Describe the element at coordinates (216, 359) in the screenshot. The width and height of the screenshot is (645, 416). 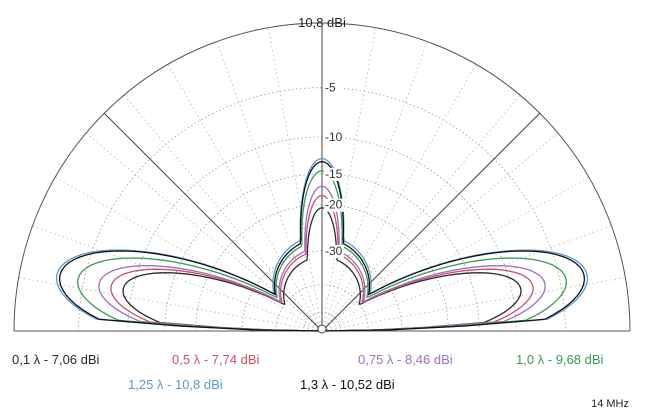
I see `legend-item-1: 0,5 λ - 7,74 dBi` at that location.